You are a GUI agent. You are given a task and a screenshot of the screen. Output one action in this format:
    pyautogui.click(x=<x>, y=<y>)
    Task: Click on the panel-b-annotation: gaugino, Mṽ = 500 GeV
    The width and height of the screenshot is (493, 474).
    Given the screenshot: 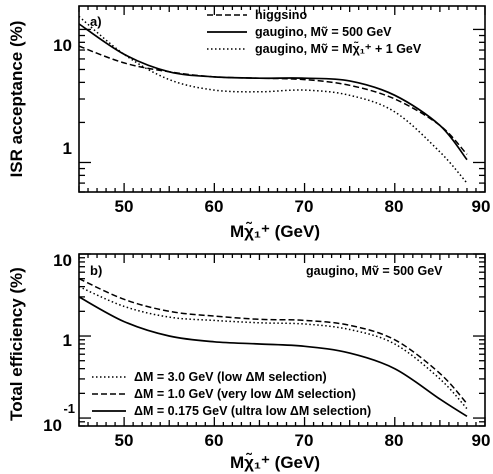 What is the action you would take?
    pyautogui.click(x=374, y=271)
    